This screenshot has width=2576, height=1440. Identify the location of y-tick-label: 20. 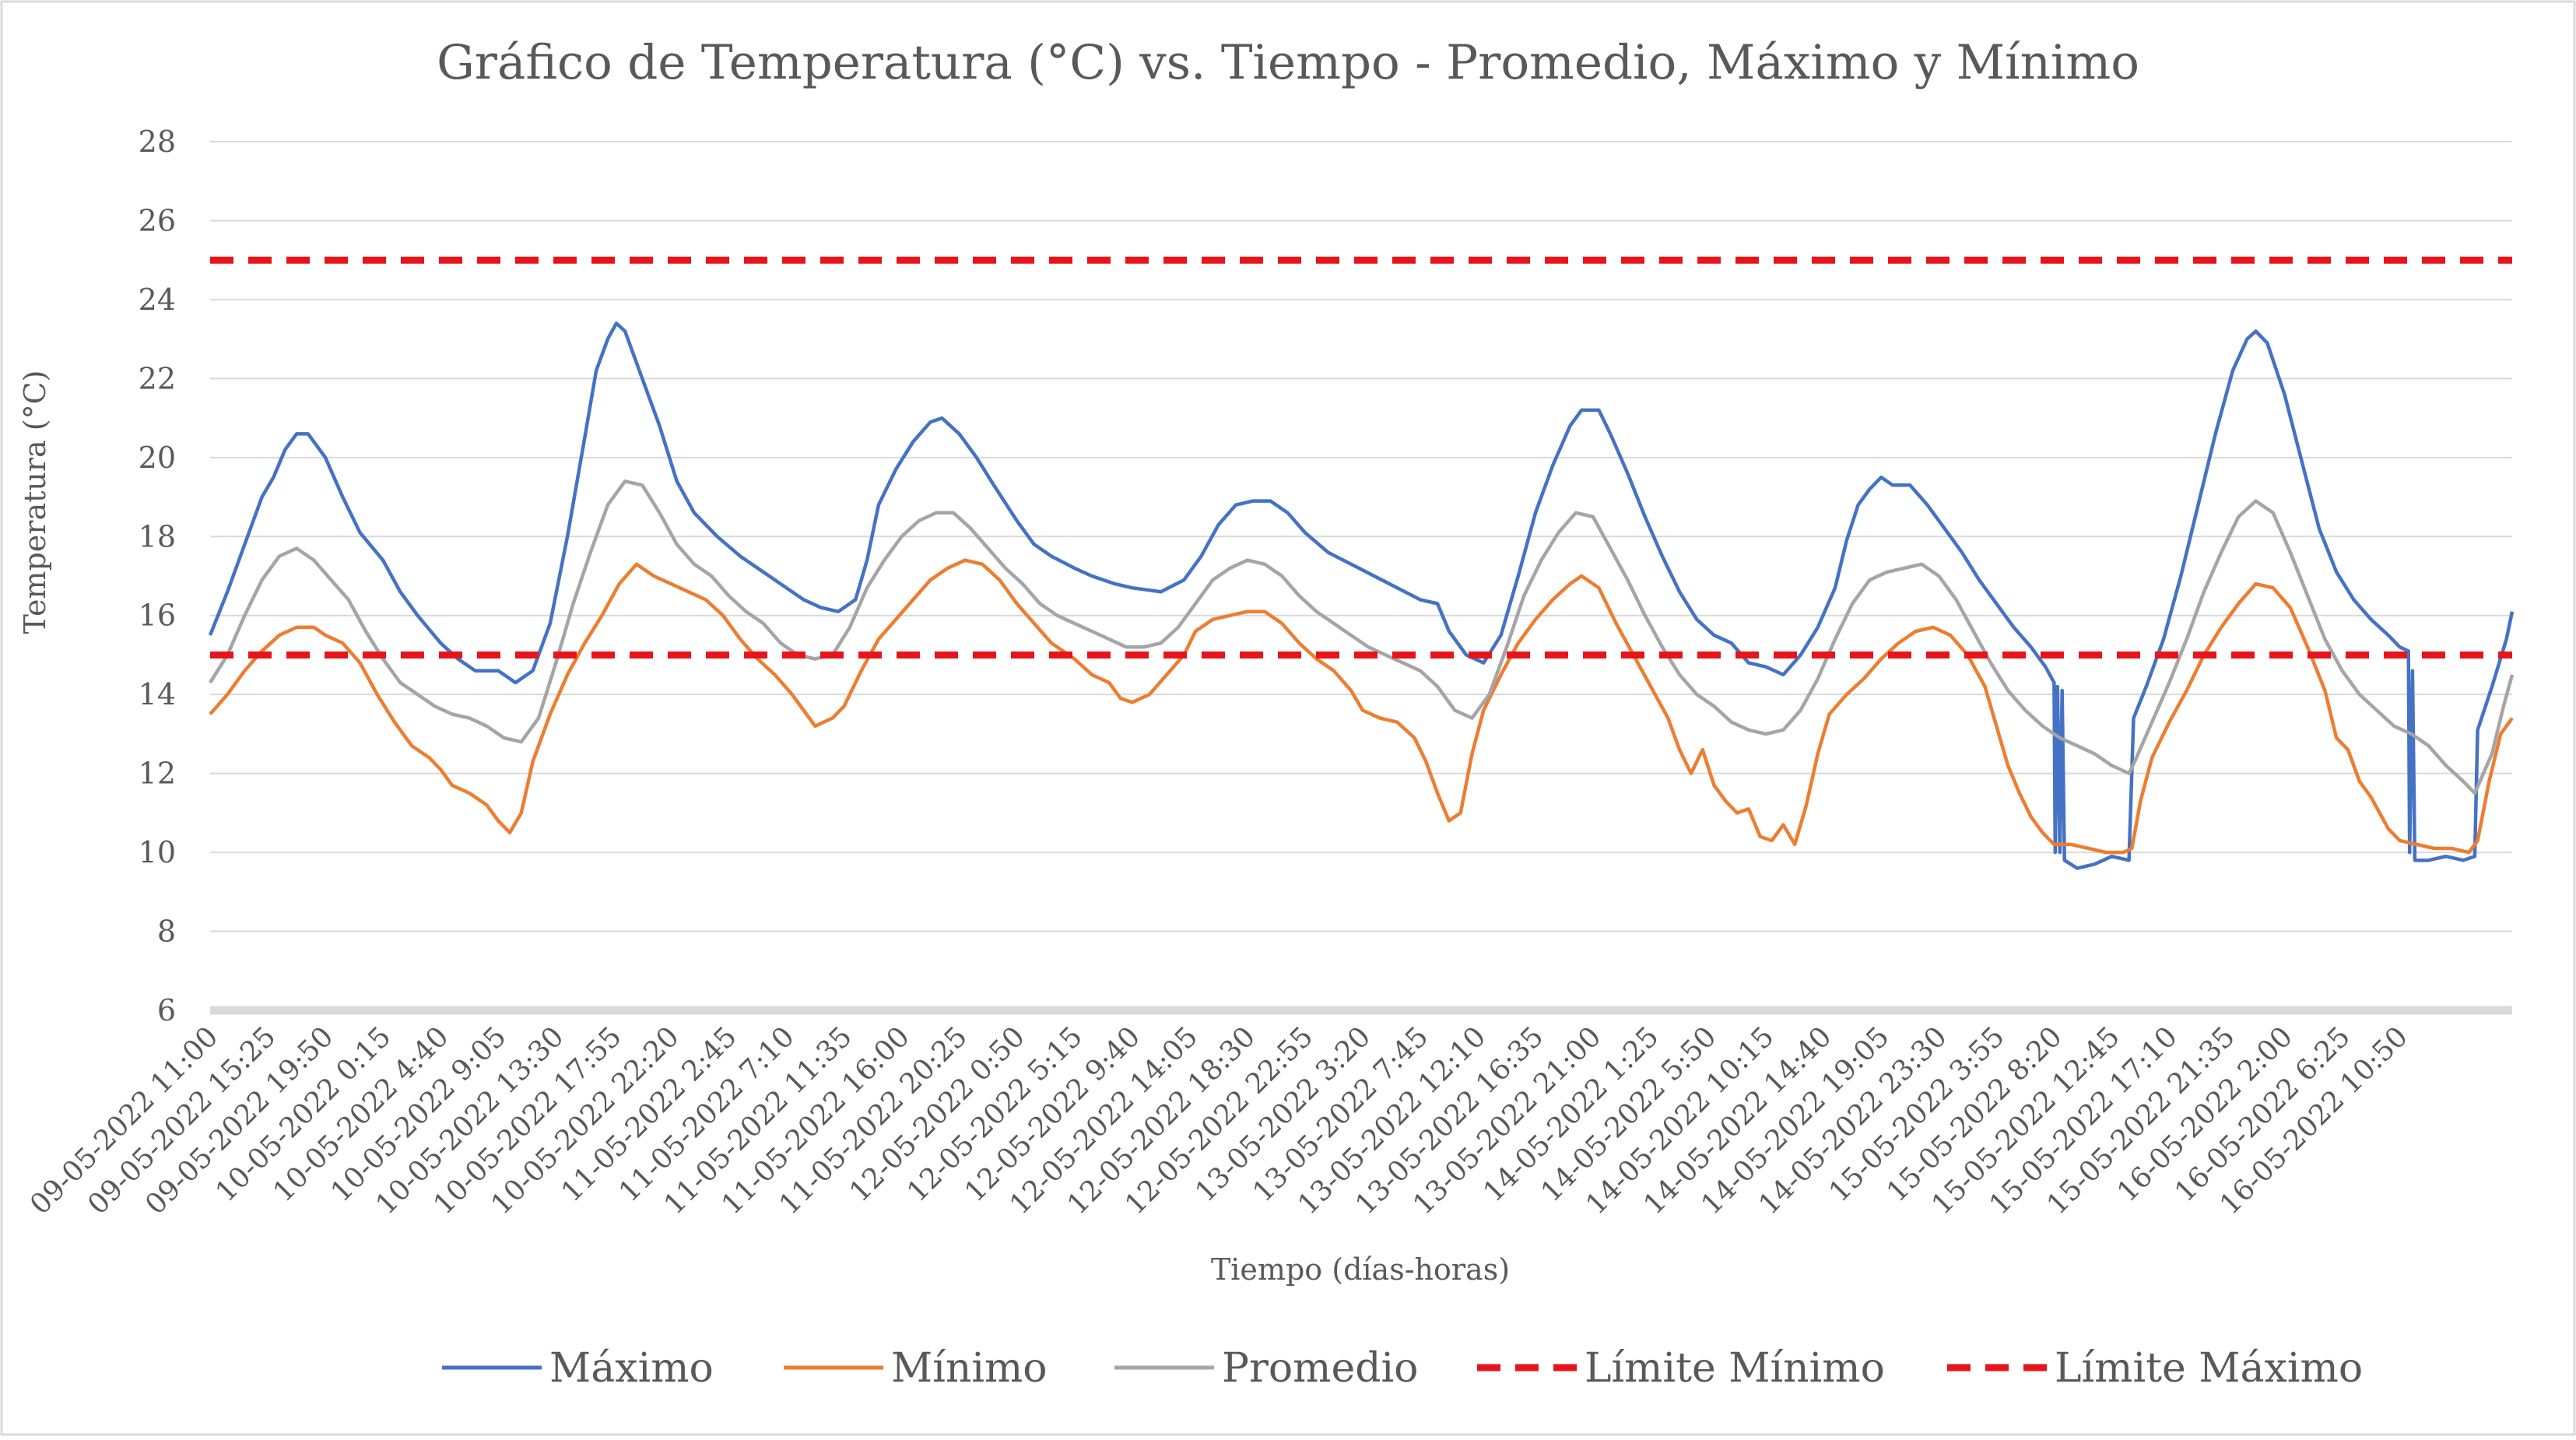
(158, 458).